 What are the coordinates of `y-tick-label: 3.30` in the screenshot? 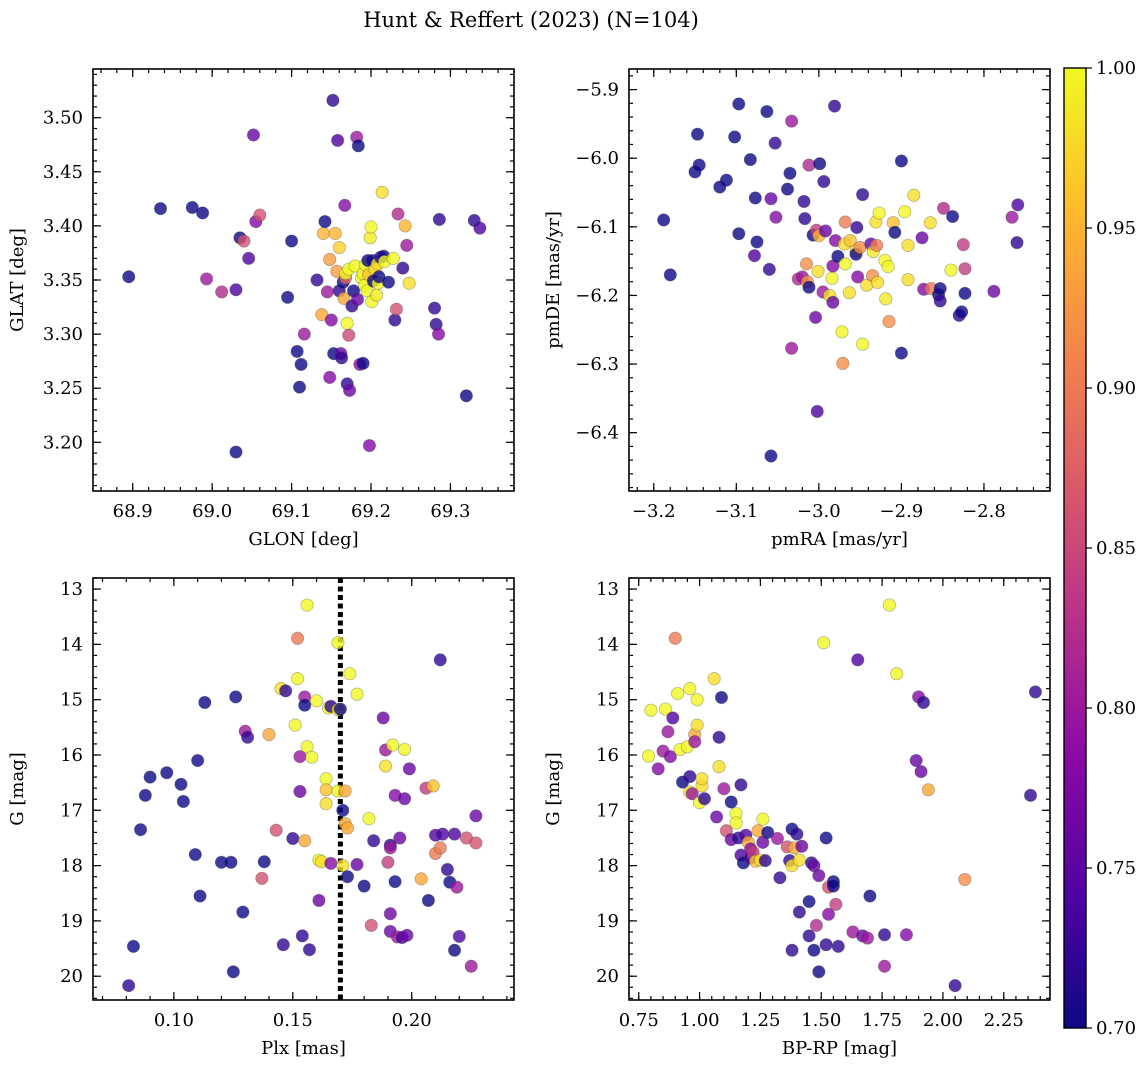 It's located at (63, 334).